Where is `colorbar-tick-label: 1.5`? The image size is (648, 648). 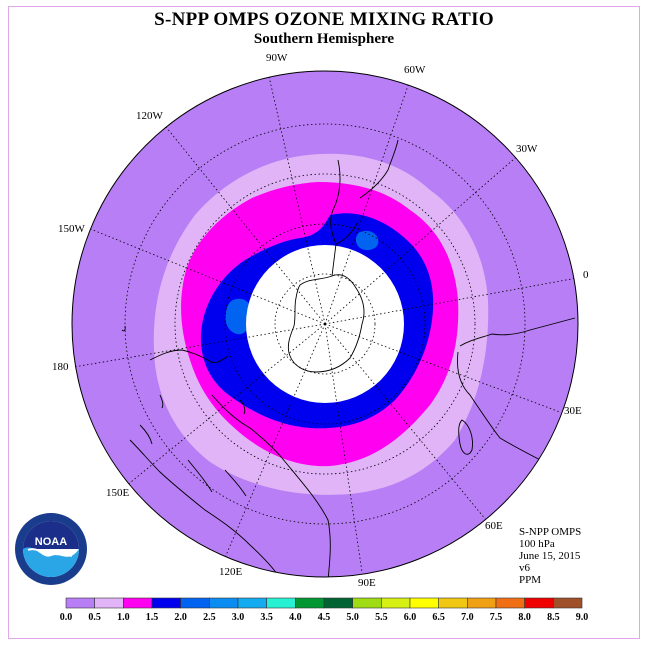 colorbar-tick-label: 1.5 is located at coordinates (152, 617).